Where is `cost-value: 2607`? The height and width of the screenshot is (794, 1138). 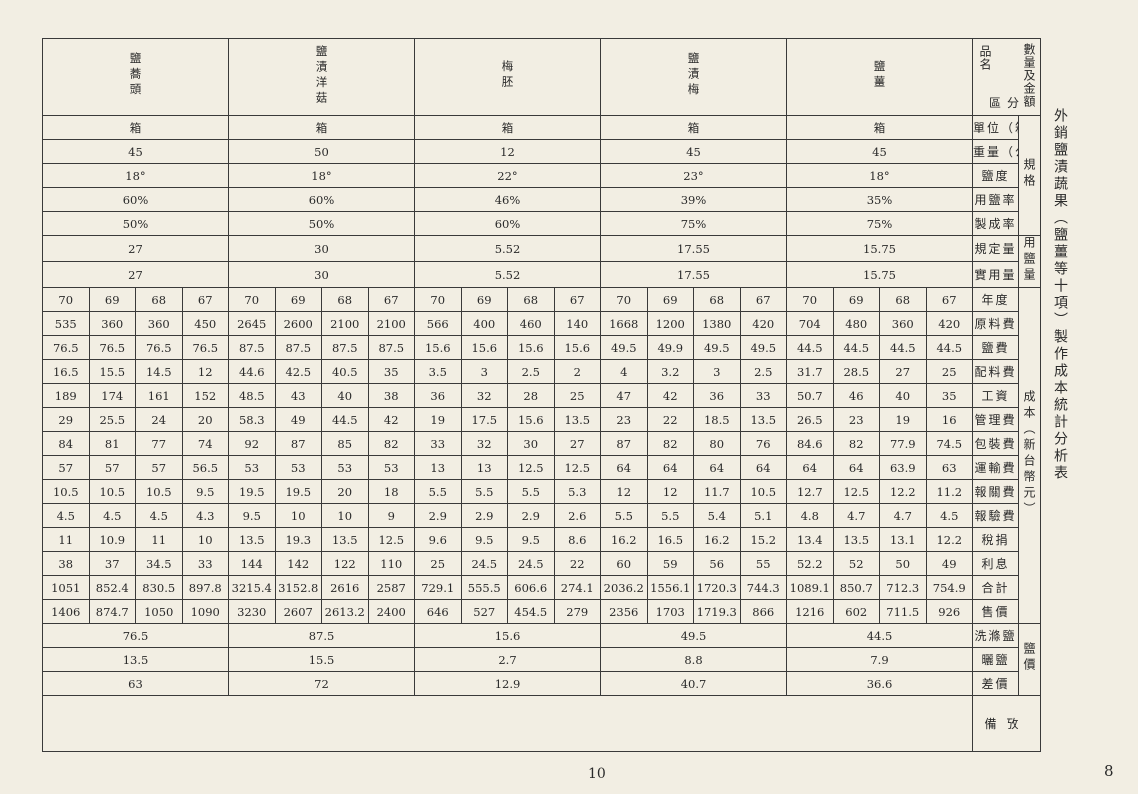 cost-value: 2607 is located at coordinates (298, 611).